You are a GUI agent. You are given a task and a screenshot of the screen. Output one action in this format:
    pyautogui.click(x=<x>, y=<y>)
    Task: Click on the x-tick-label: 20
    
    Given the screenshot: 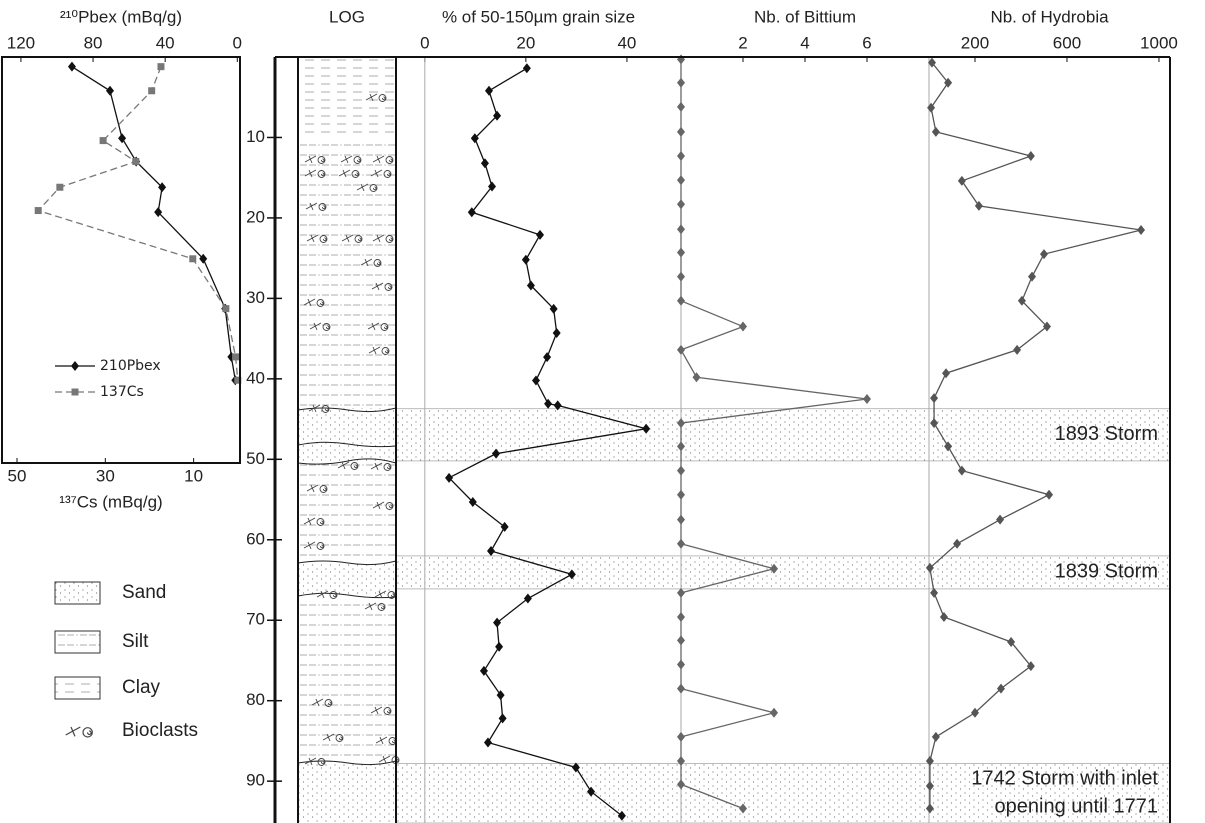 What is the action you would take?
    pyautogui.click(x=525, y=42)
    